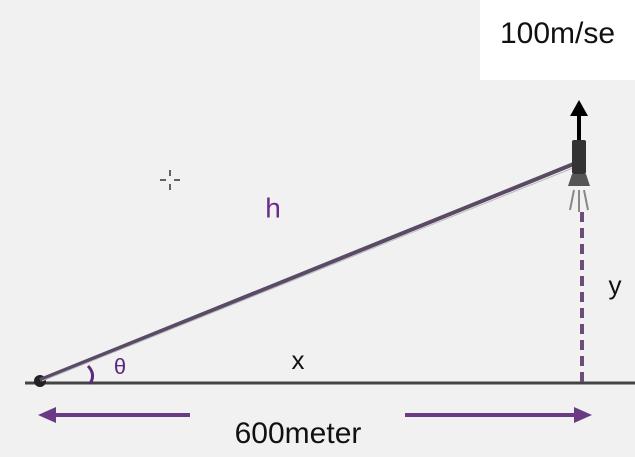  I want to click on angle-label: θ, so click(120, 366).